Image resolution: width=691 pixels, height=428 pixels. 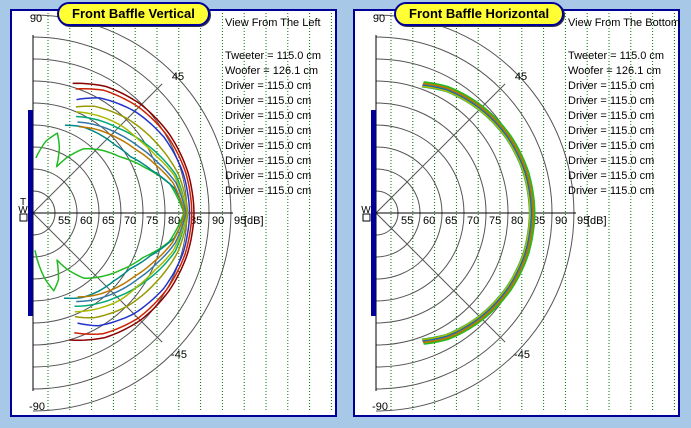 I want to click on grid-diagonal-minus45, so click(x=440, y=277).